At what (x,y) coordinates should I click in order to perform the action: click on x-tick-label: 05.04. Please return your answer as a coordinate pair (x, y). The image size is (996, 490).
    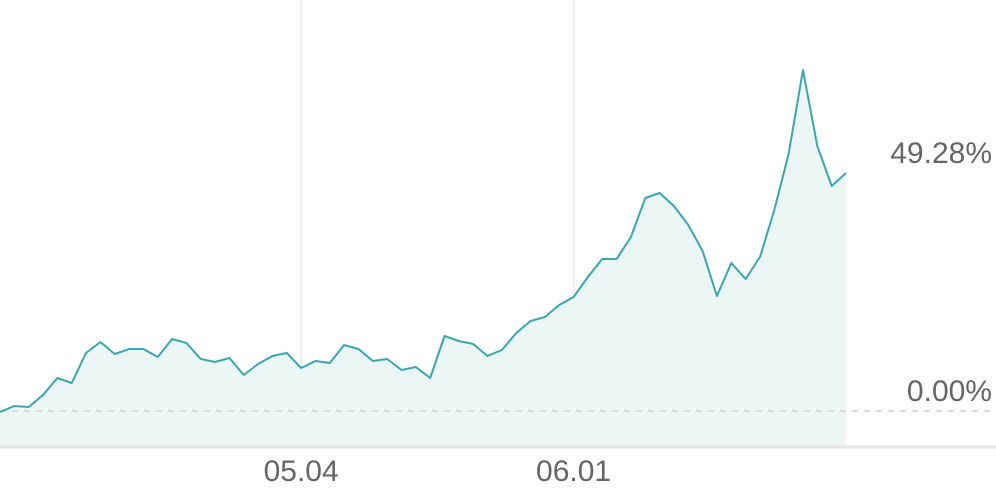
    Looking at the image, I should click on (301, 471).